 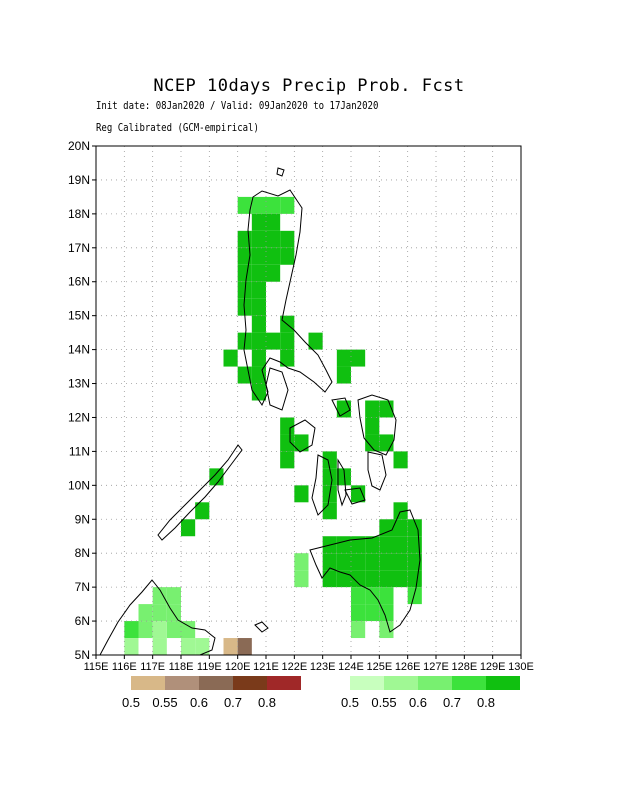 I want to click on lon-label: 120E, so click(x=238, y=667).